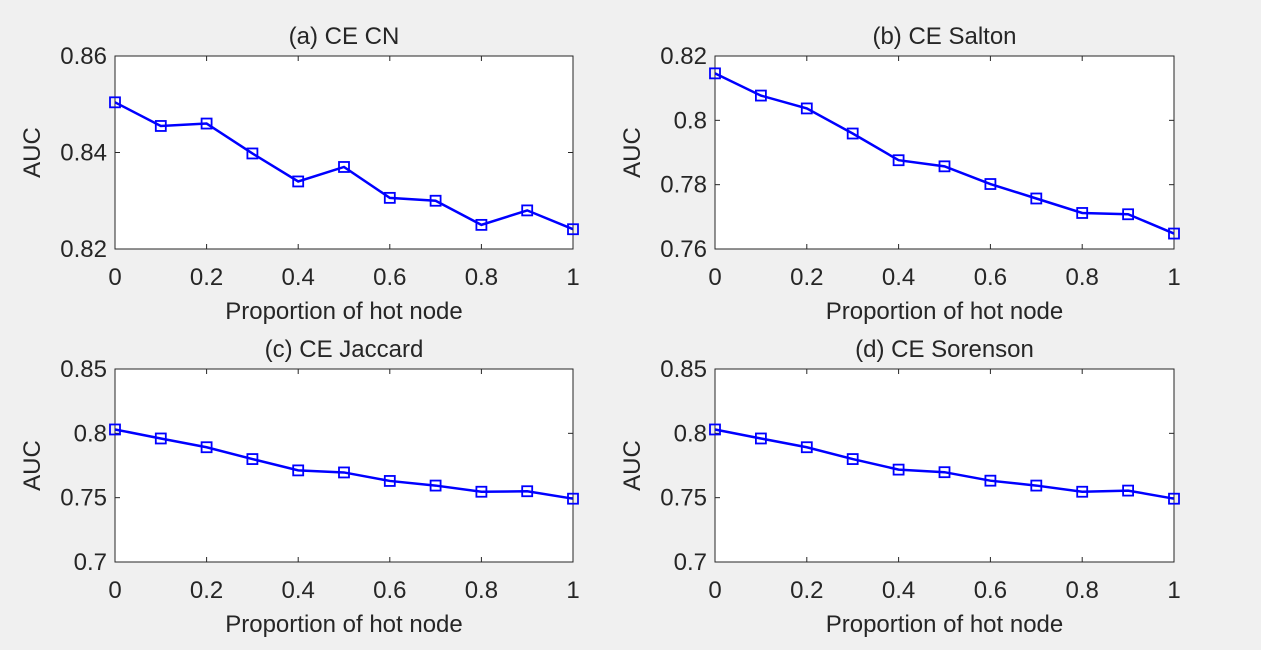  Describe the element at coordinates (344, 349) in the screenshot. I see `chart-title: (c) CE Jaccard` at that location.